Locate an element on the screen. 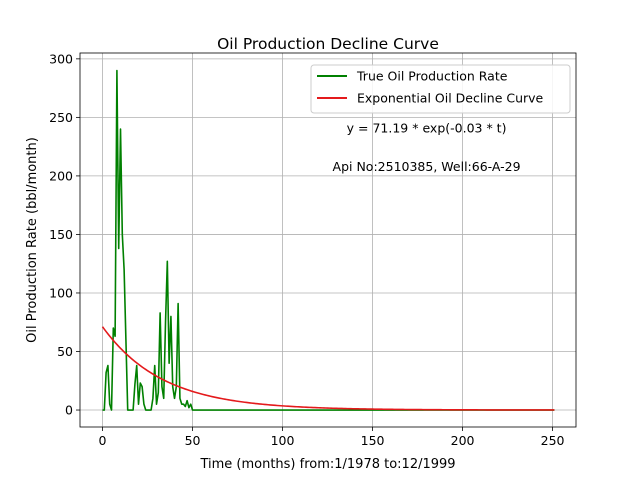  legend-box is located at coordinates (440, 89).